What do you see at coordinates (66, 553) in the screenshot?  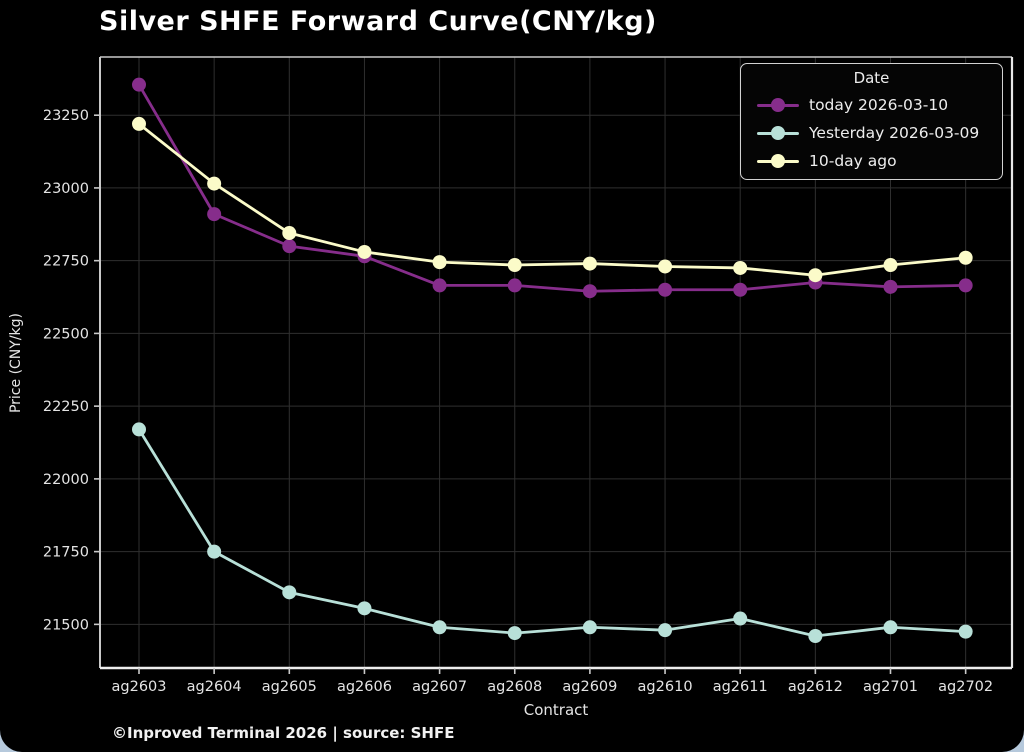 I see `y-tick-label: 21750` at bounding box center [66, 553].